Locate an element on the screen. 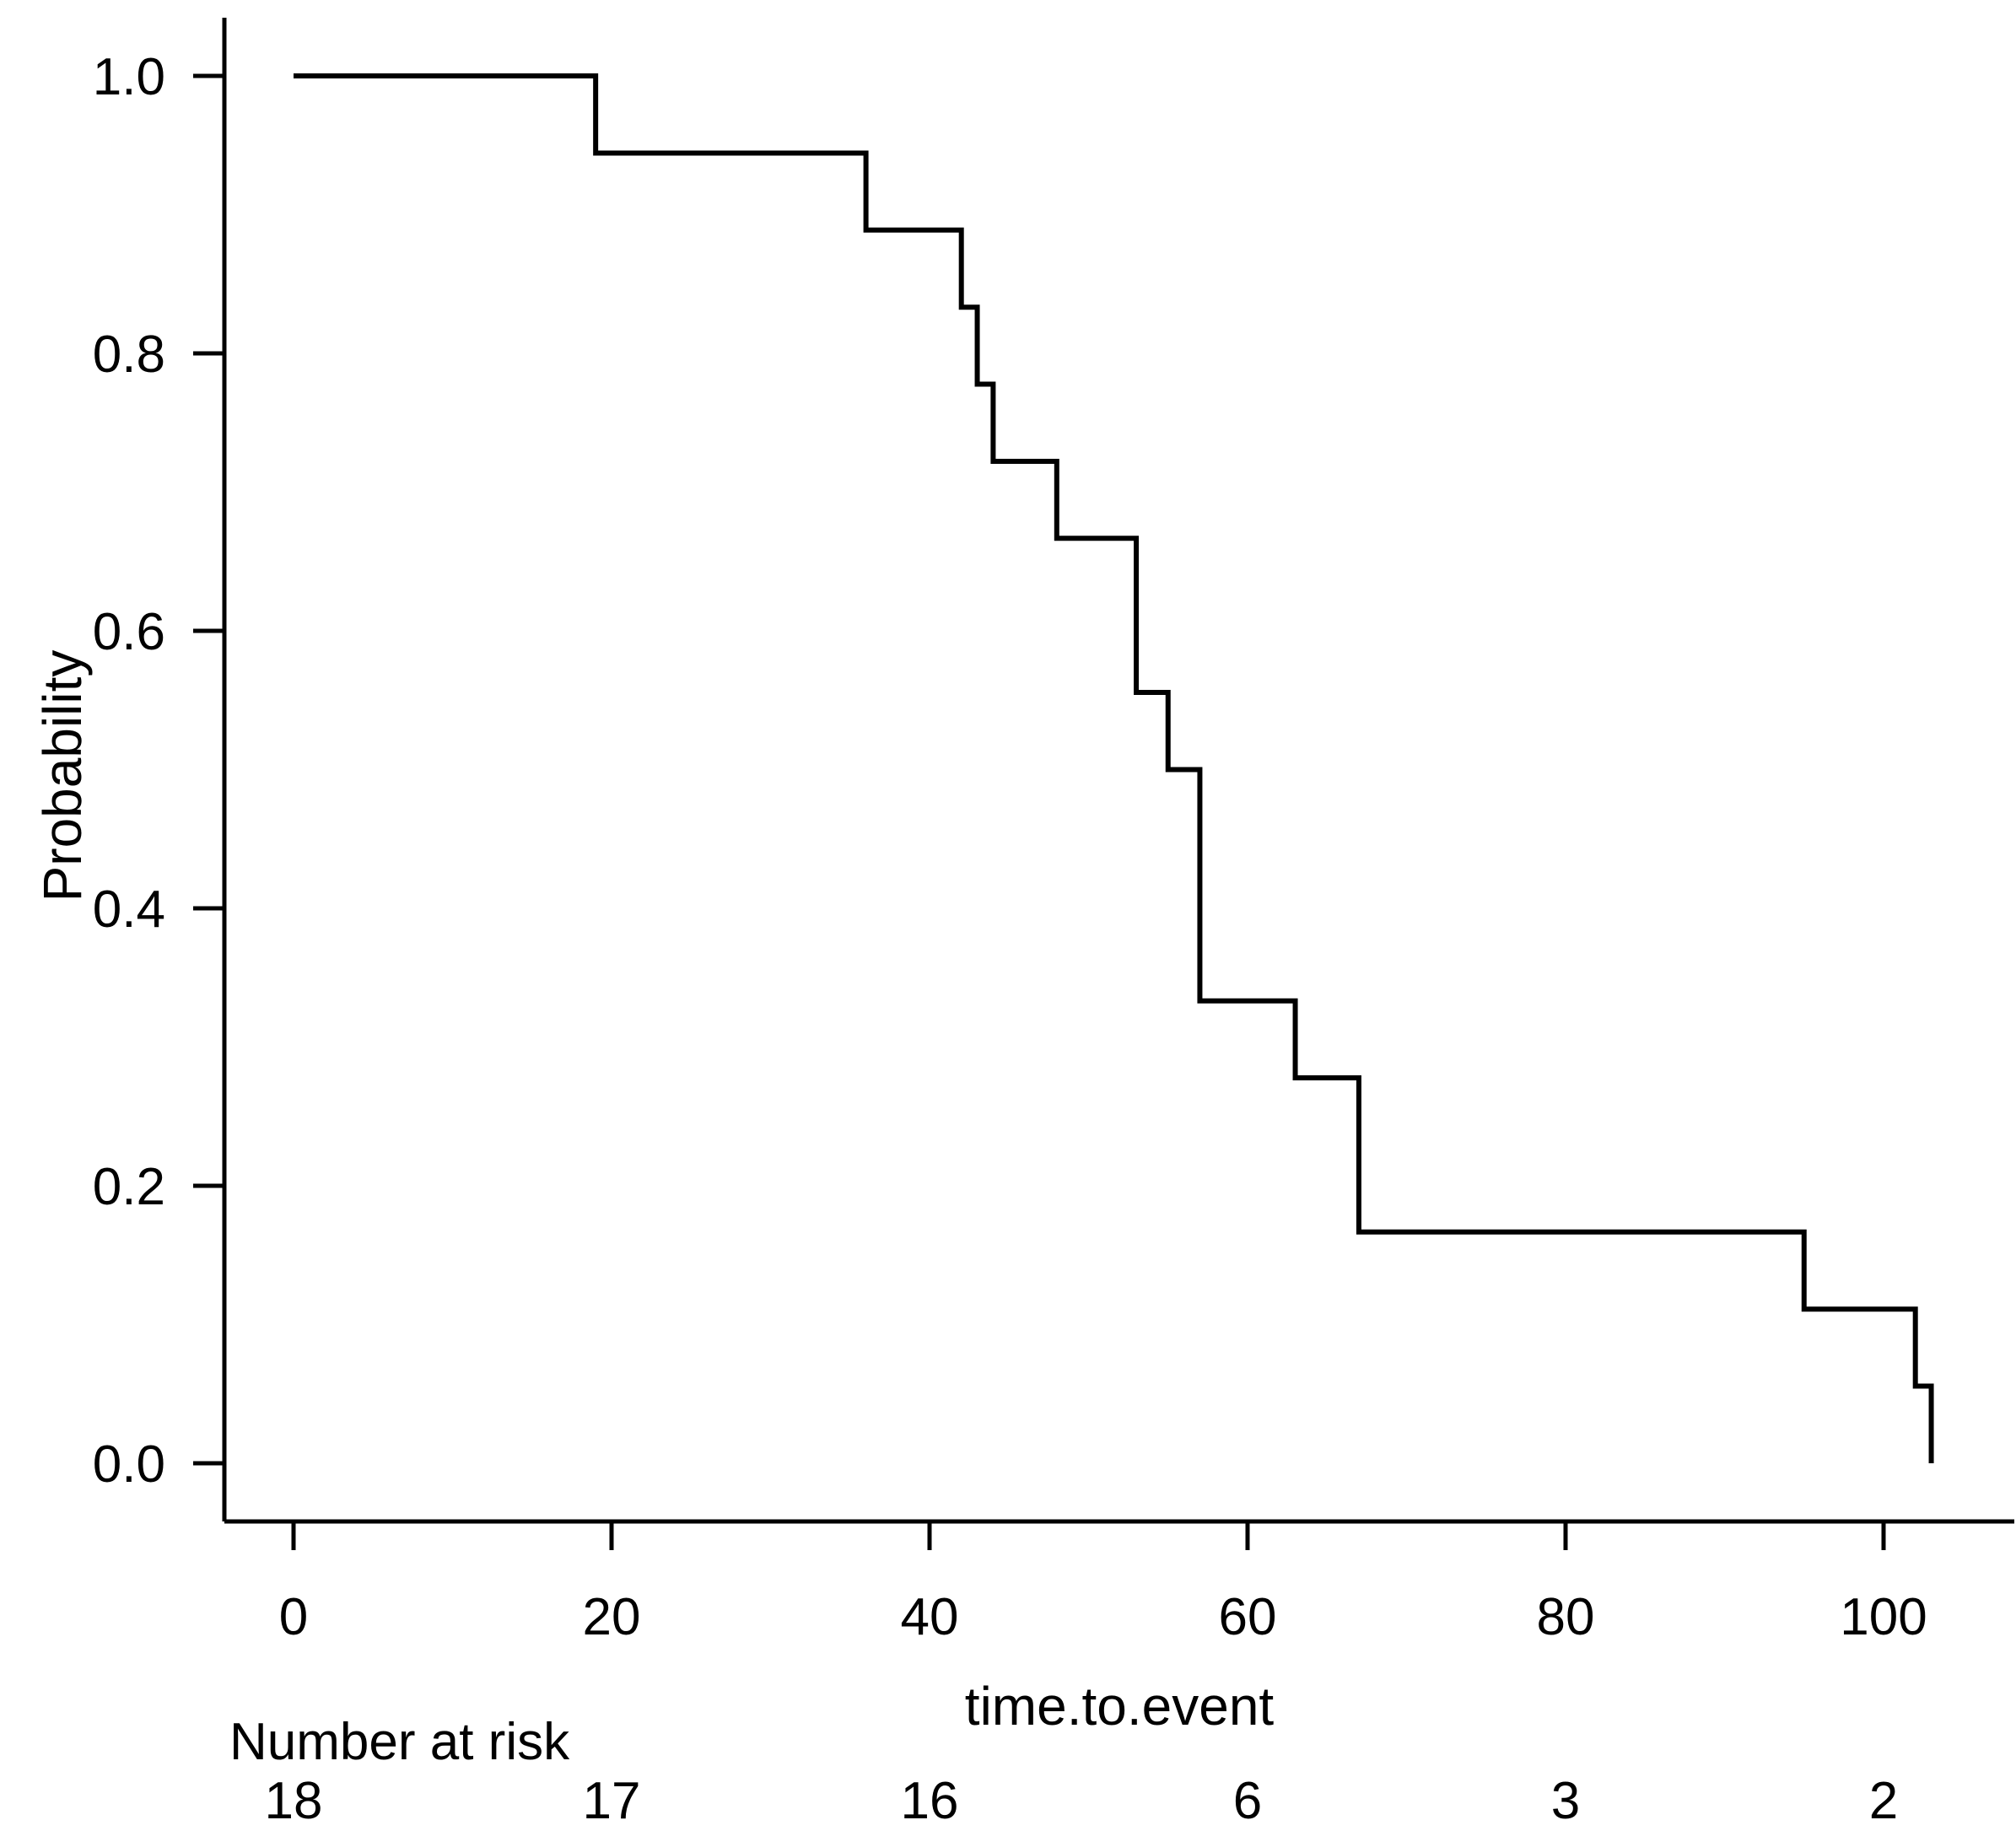 Image resolution: width=2016 pixels, height=1847 pixels. risk-table-title: Number at risk is located at coordinates (399, 1742).